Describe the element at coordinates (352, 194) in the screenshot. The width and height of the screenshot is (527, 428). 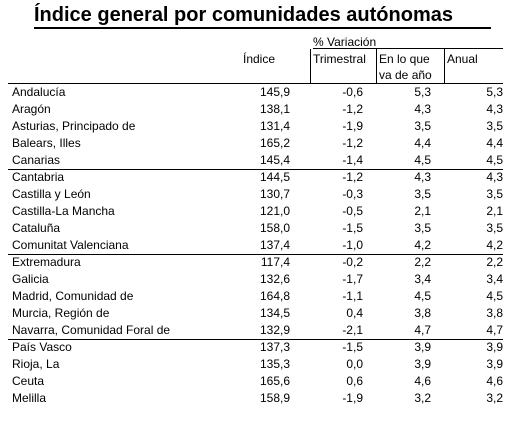
I see `row-trimestral: -0,3` at that location.